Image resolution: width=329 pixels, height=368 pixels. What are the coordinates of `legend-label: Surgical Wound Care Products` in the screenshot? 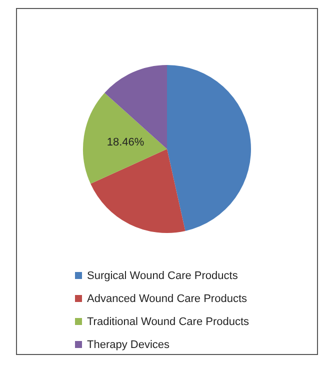 It's located at (162, 276).